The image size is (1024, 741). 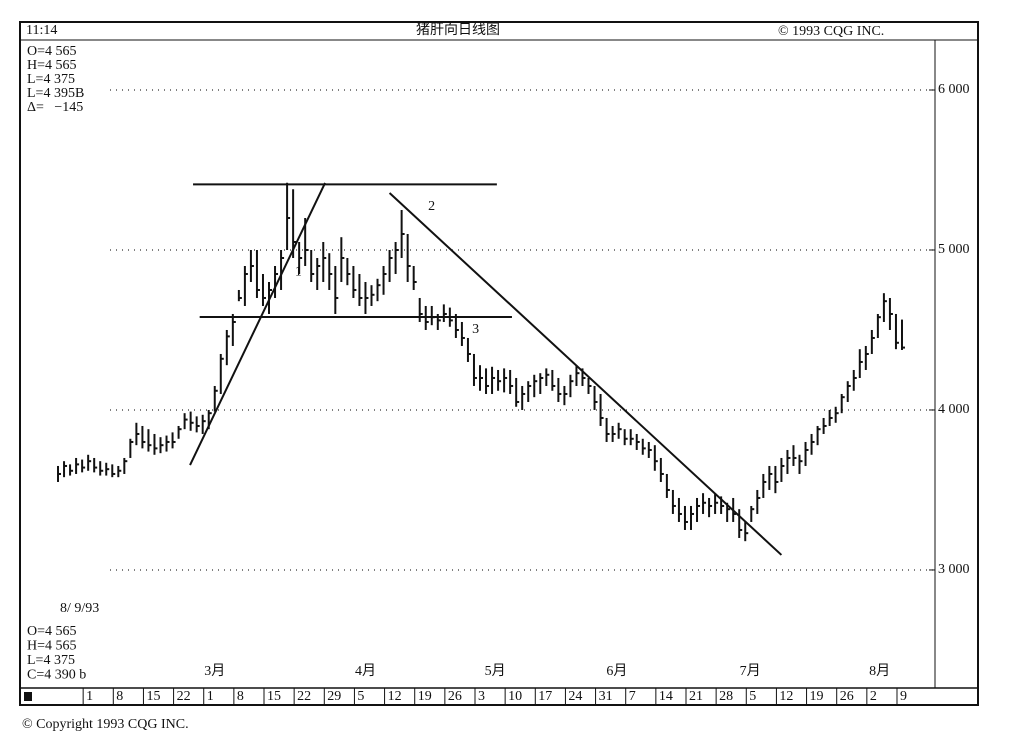 I want to click on x-tick-label: 17, so click(x=545, y=696).